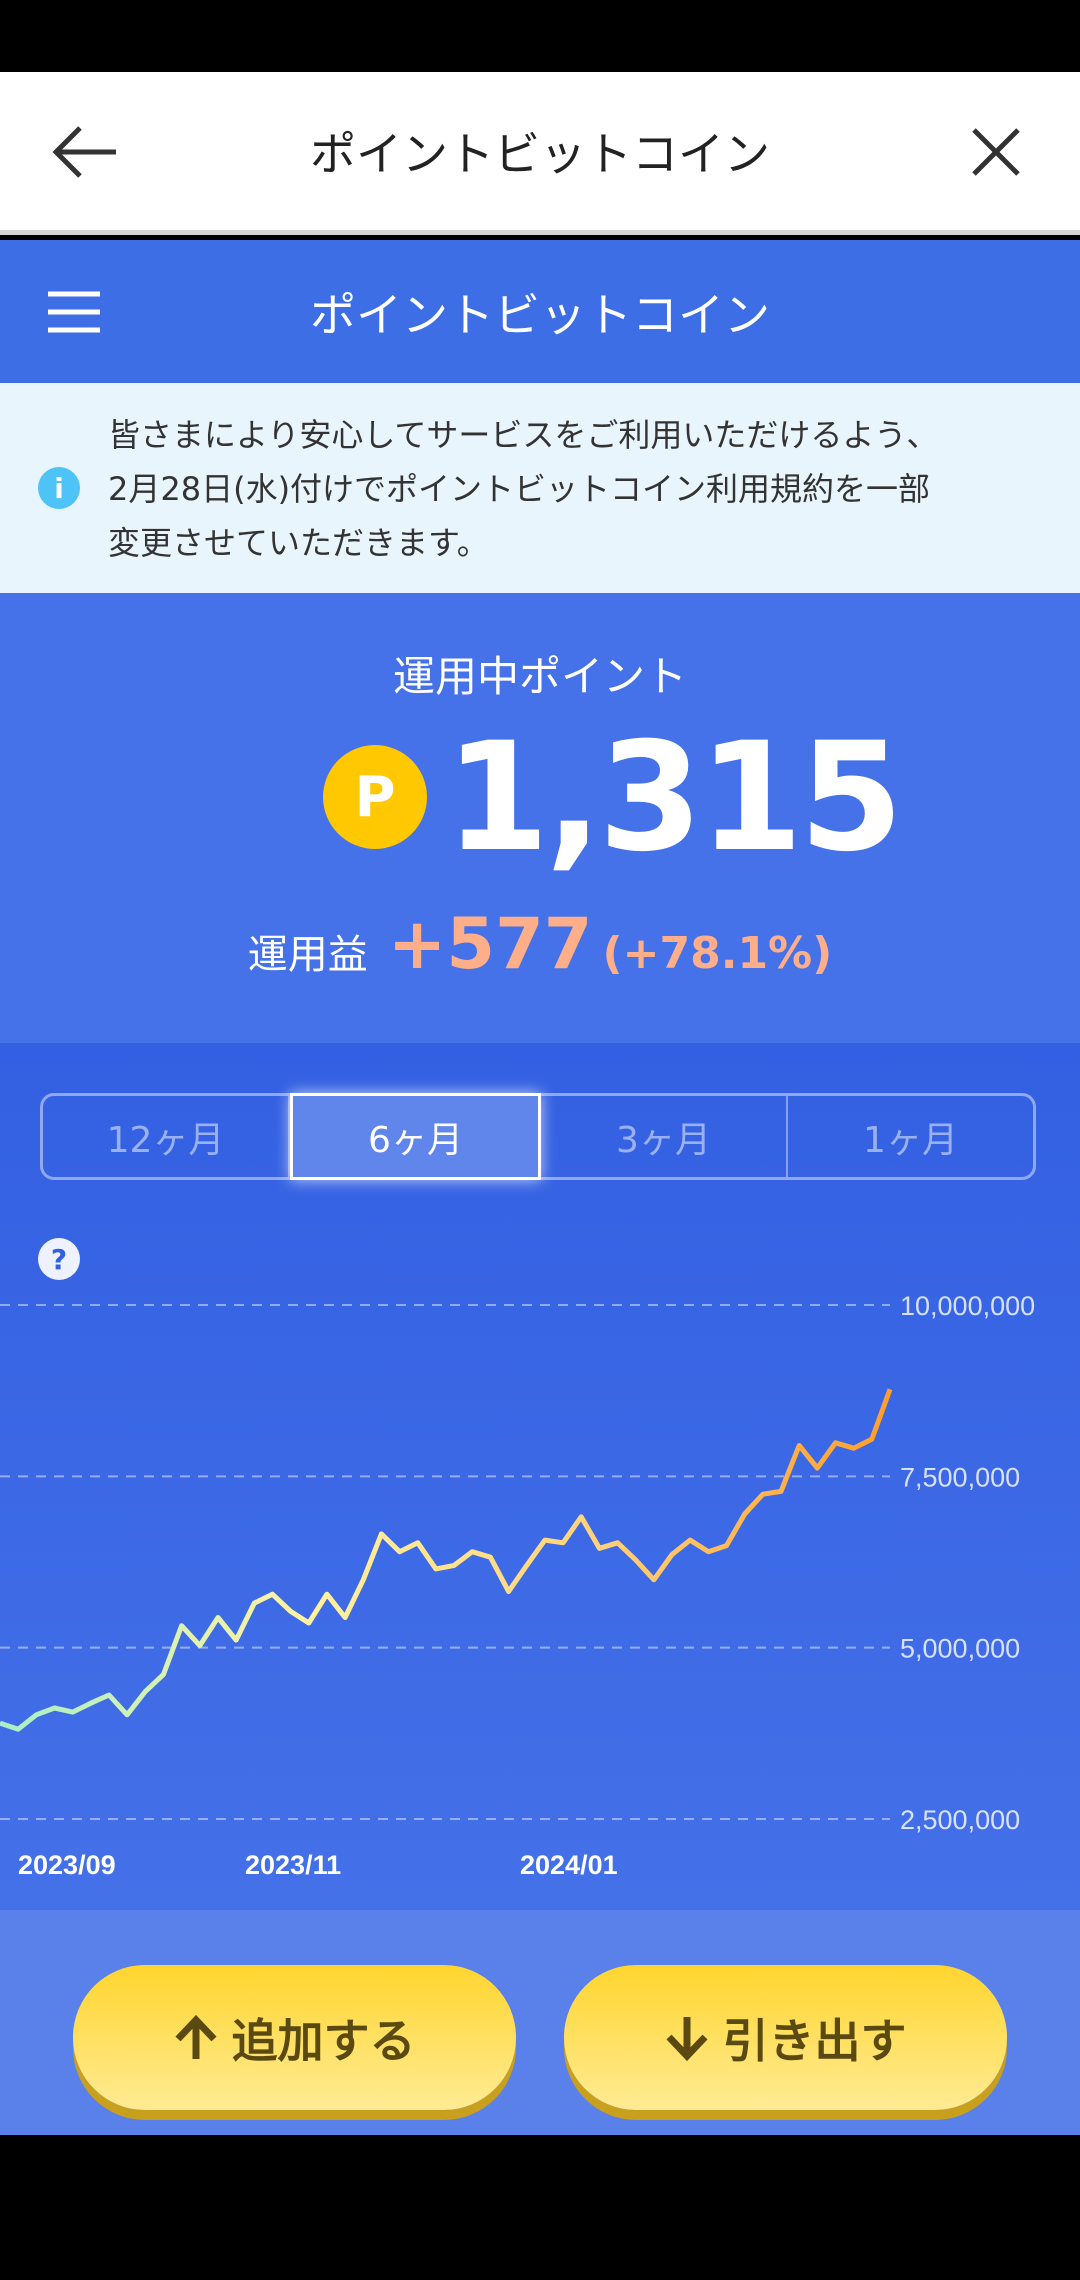 Image resolution: width=1080 pixels, height=2280 pixels. I want to click on header-title: ポイントビットコイン, so click(540, 314).